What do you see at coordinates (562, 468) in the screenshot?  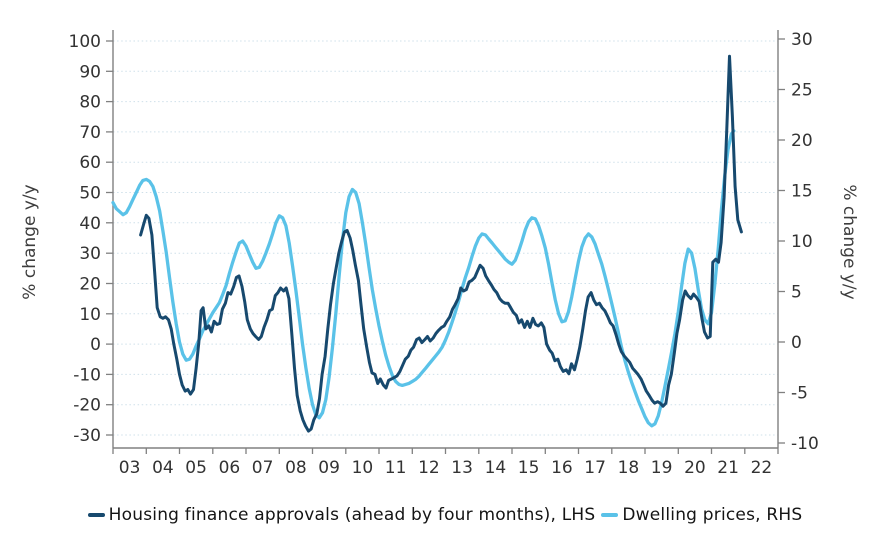 I see `x-tick-label: 16` at bounding box center [562, 468].